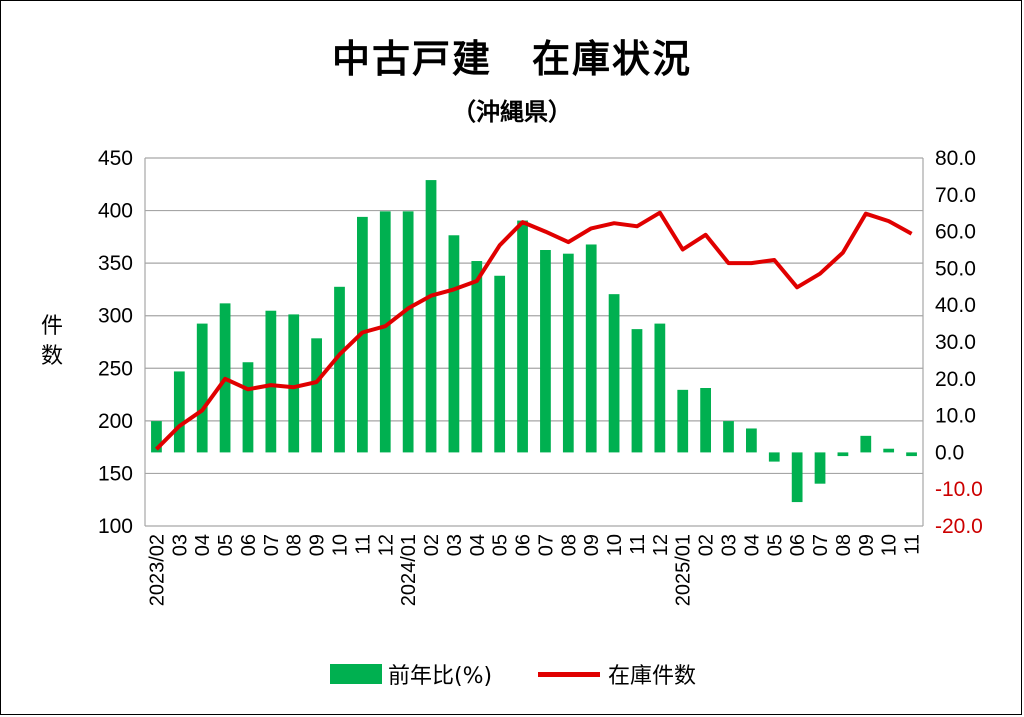  What do you see at coordinates (955, 379) in the screenshot?
I see `right-tick-label: 20.0` at bounding box center [955, 379].